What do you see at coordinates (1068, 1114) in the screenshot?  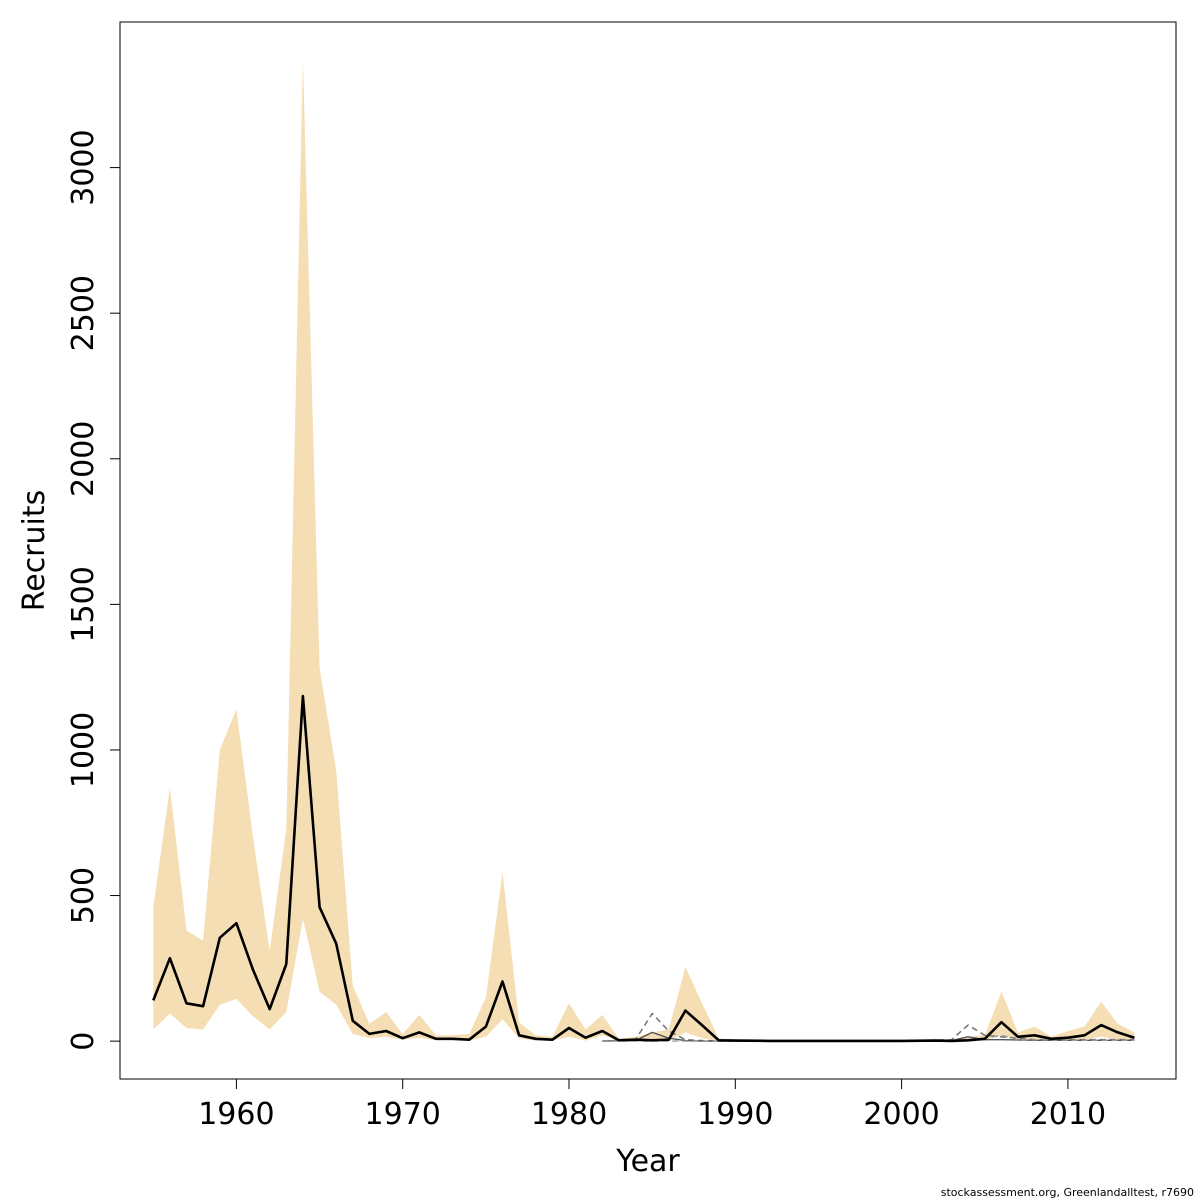 I see `x-tick-label: 2010` at bounding box center [1068, 1114].